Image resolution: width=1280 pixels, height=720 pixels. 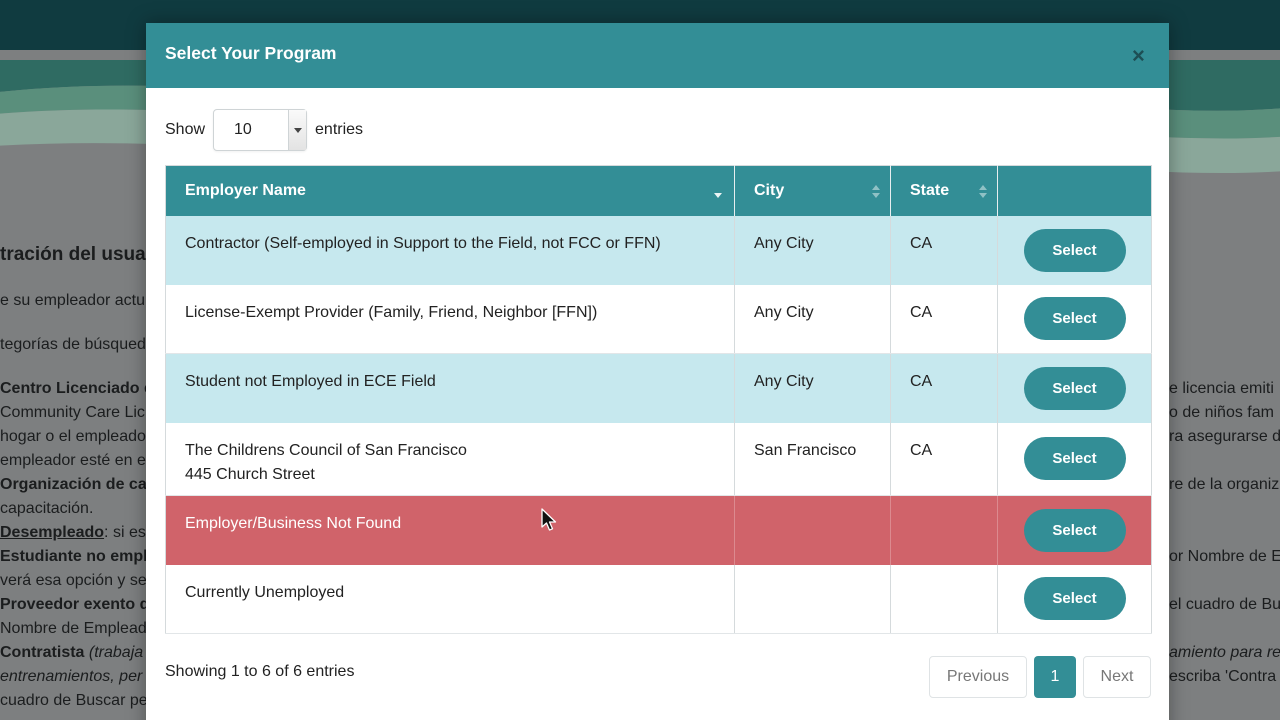 I want to click on dropdown-toggle, so click(x=297, y=130).